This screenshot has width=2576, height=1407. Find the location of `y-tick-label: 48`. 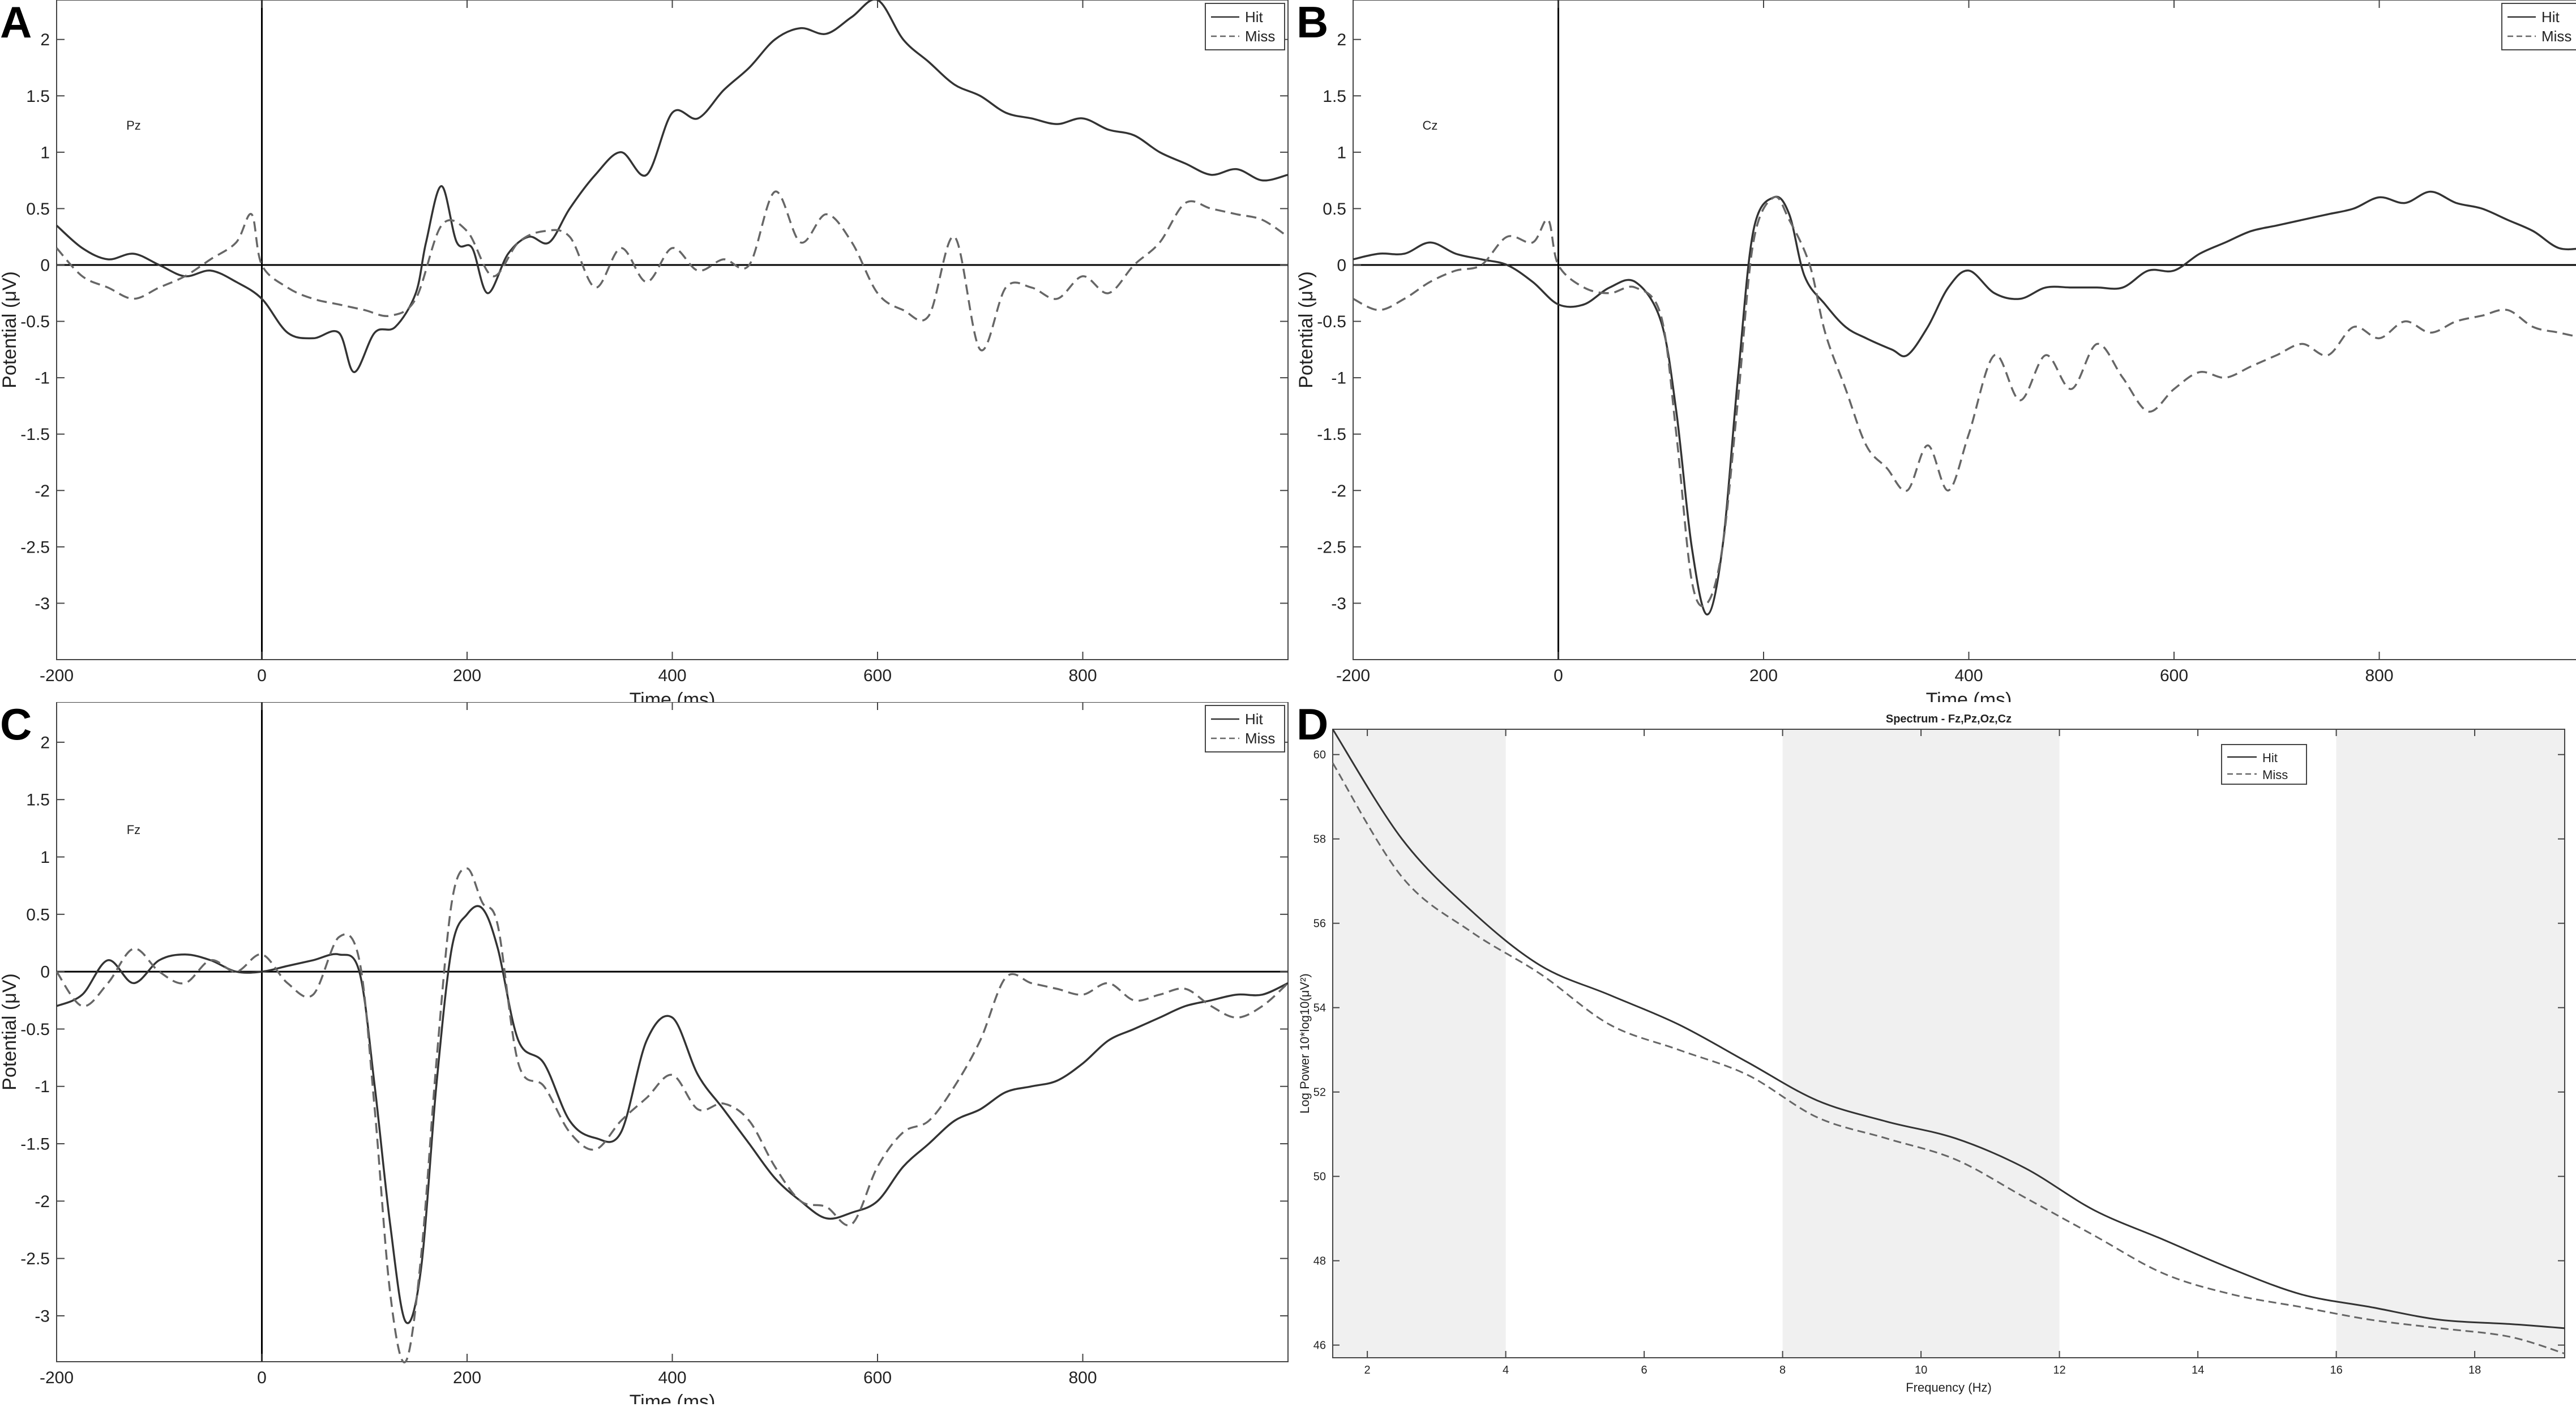

y-tick-label: 48 is located at coordinates (1319, 1261).